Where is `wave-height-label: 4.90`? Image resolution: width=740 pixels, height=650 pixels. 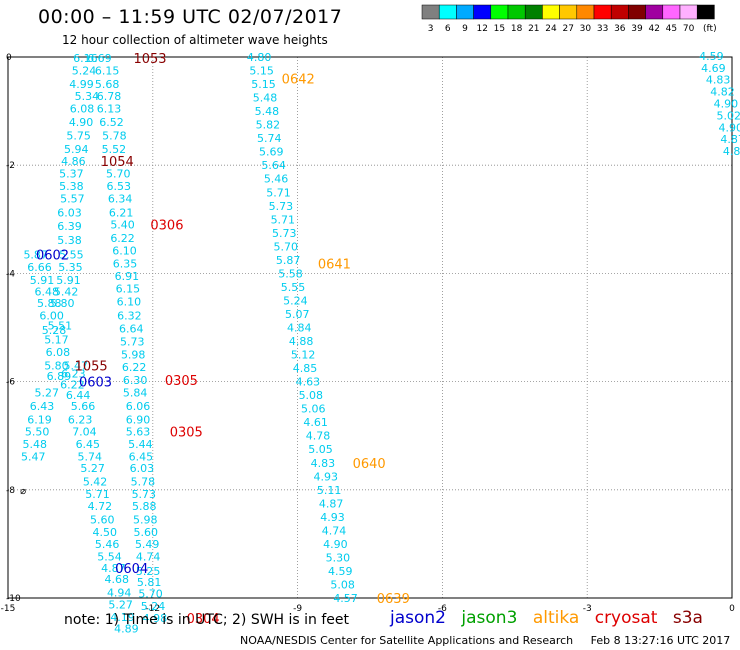
wave-height-label: 4.90 is located at coordinates (81, 122).